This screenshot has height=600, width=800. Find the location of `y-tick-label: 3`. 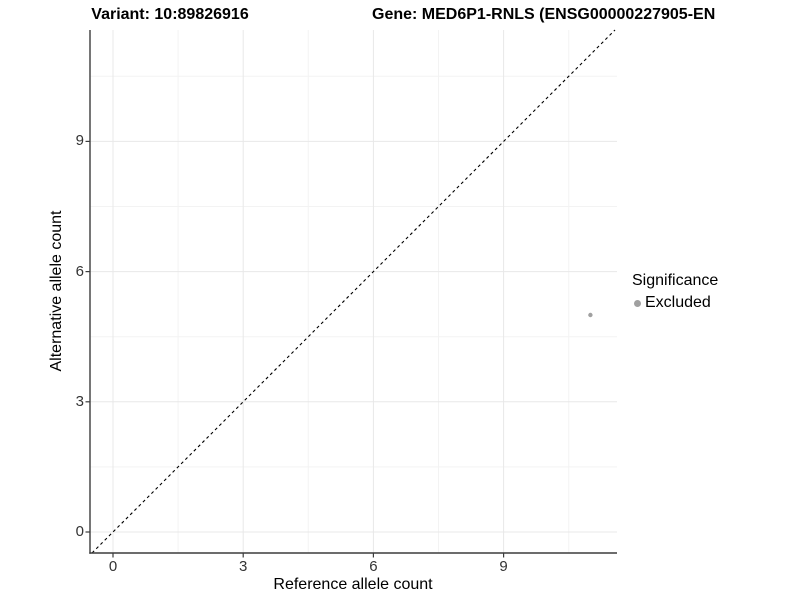

y-tick-label: 3 is located at coordinates (79, 401).